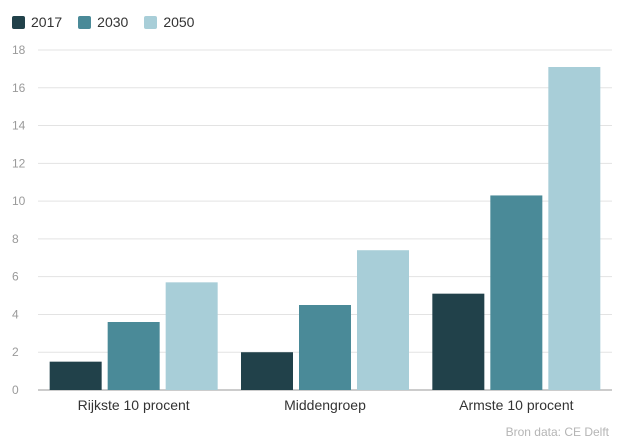 This screenshot has height=445, width=617. I want to click on legend-swatch-2050, so click(151, 22).